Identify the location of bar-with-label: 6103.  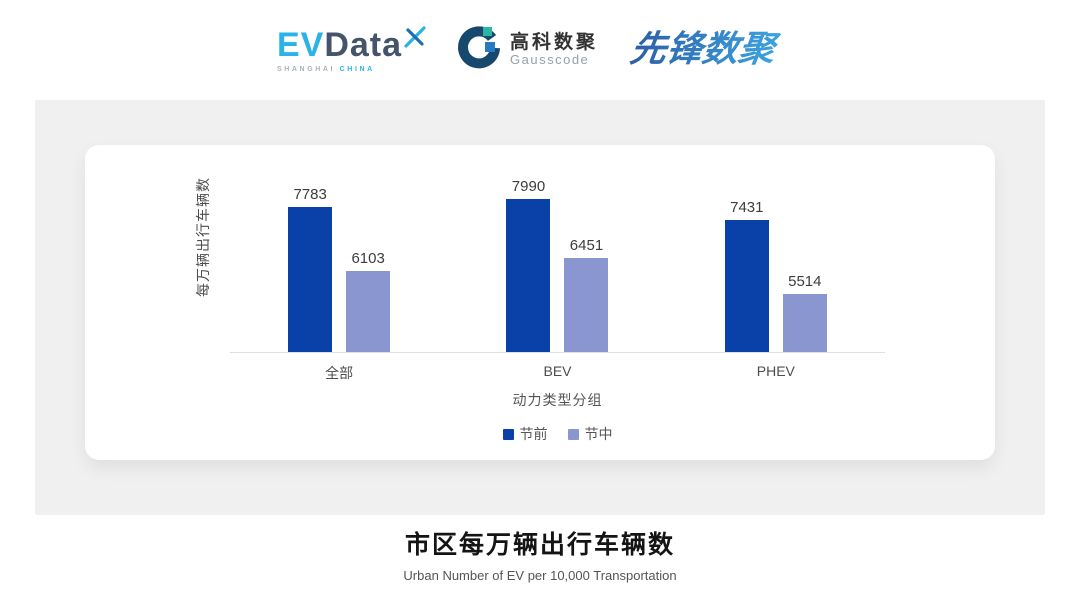
(368, 301).